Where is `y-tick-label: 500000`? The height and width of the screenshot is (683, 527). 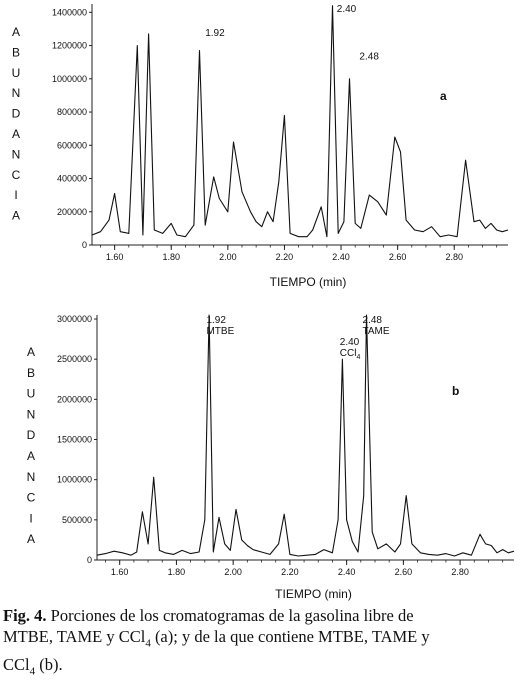 y-tick-label: 500000 is located at coordinates (77, 520).